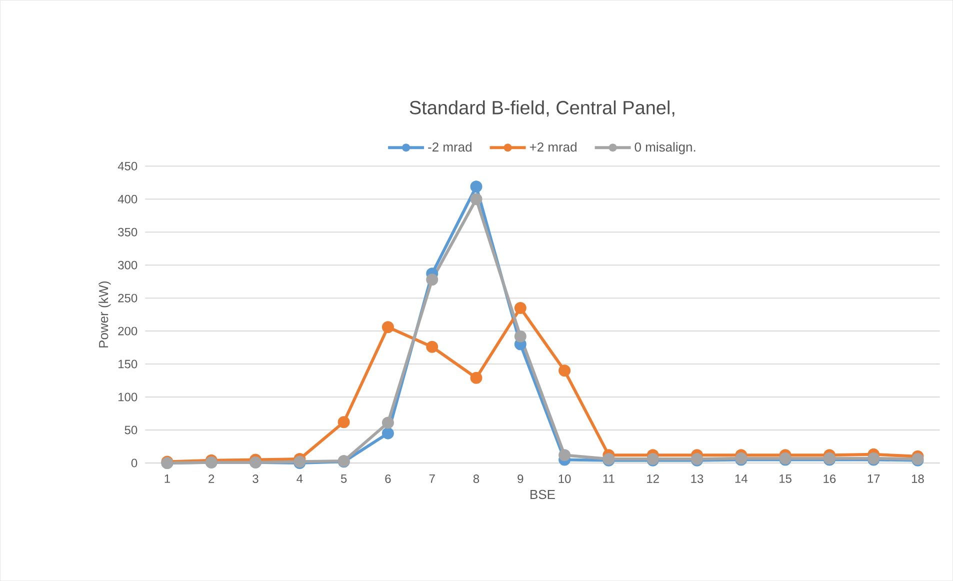 The image size is (953, 581). I want to click on y-tick-label: 200, so click(128, 331).